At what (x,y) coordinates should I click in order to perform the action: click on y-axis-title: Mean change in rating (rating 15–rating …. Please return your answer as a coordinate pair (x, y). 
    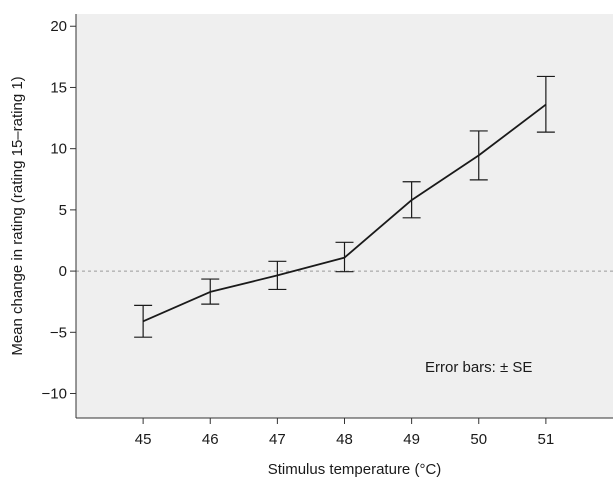
    Looking at the image, I should click on (17, 215).